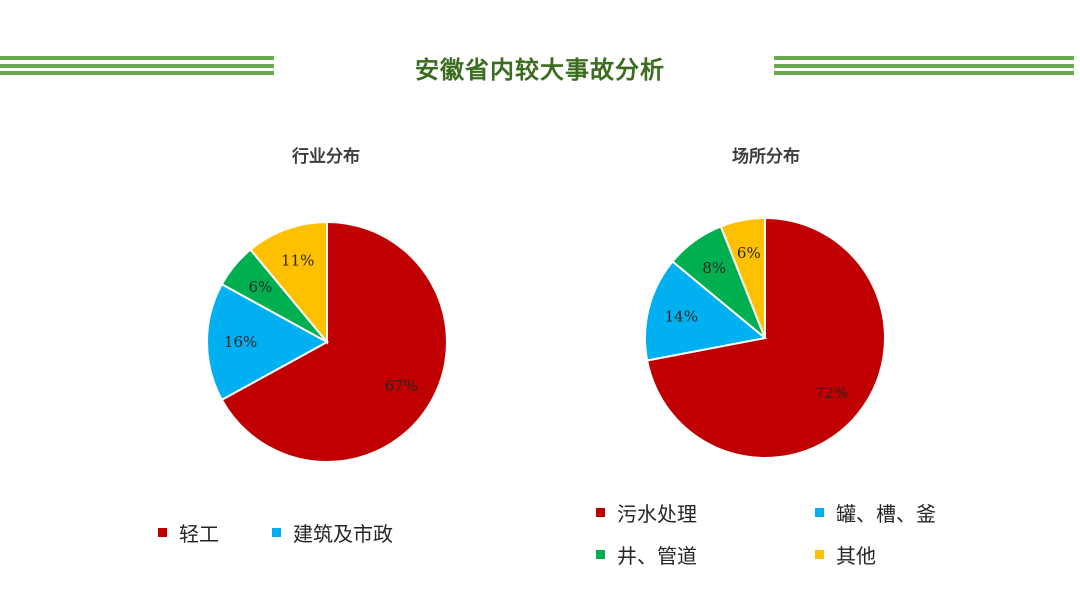  I want to click on legend-label: 污水处理, so click(657, 514).